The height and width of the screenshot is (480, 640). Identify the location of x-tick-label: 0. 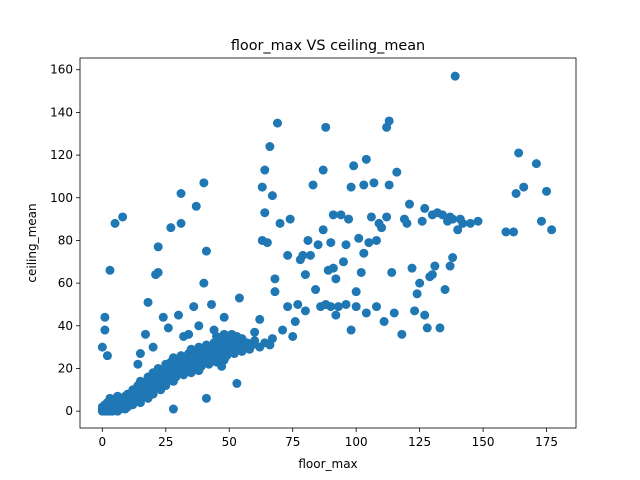
(103, 442).